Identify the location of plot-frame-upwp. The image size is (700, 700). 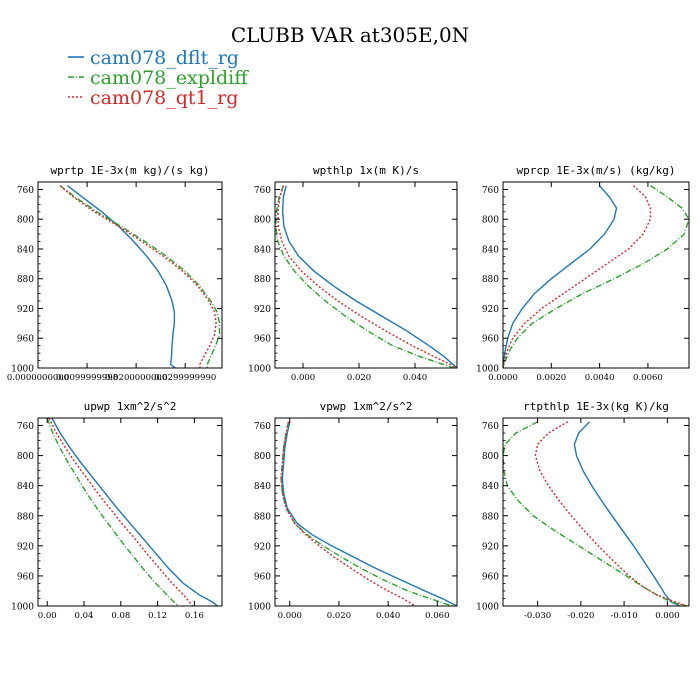
(130, 512).